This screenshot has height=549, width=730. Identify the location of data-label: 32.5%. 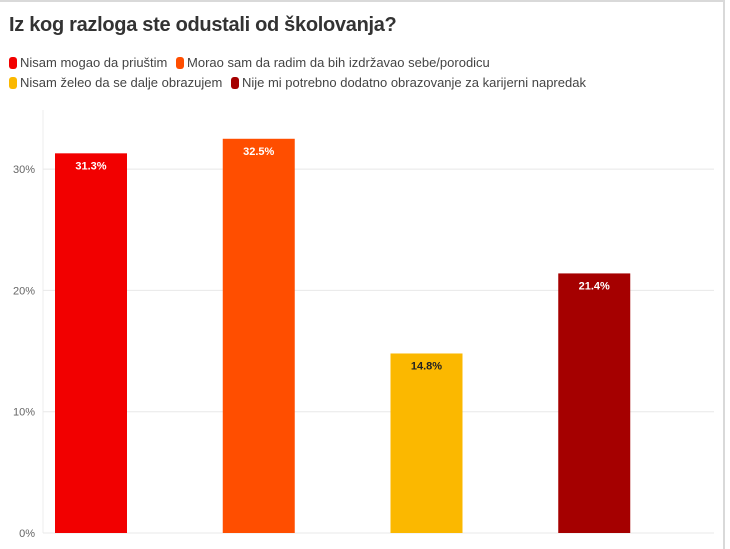
(258, 152).